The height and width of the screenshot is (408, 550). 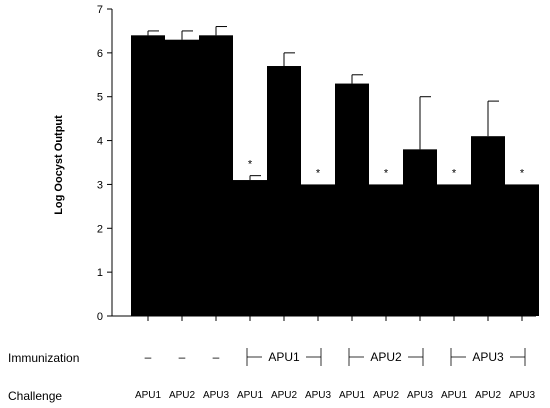 I want to click on y-axis-label: Log Oocyst Output, so click(x=59, y=165).